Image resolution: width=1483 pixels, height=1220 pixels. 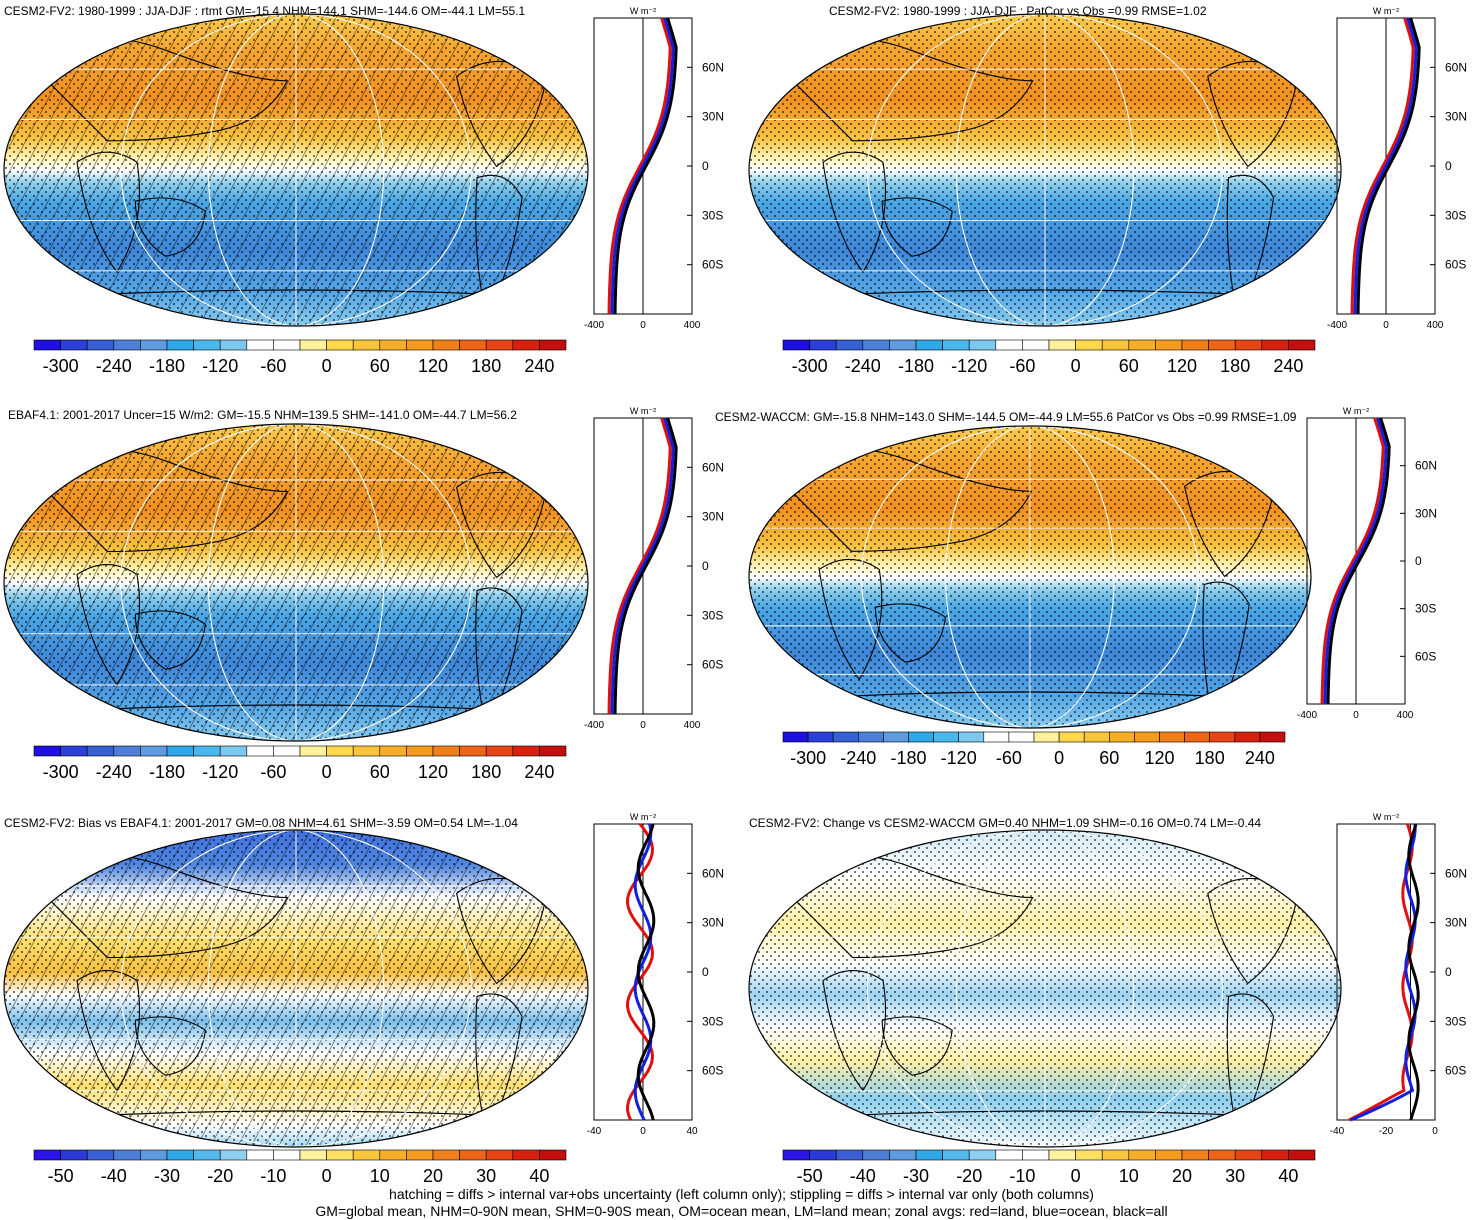 I want to click on colorbar-tick-label: 10, so click(x=1129, y=1176).